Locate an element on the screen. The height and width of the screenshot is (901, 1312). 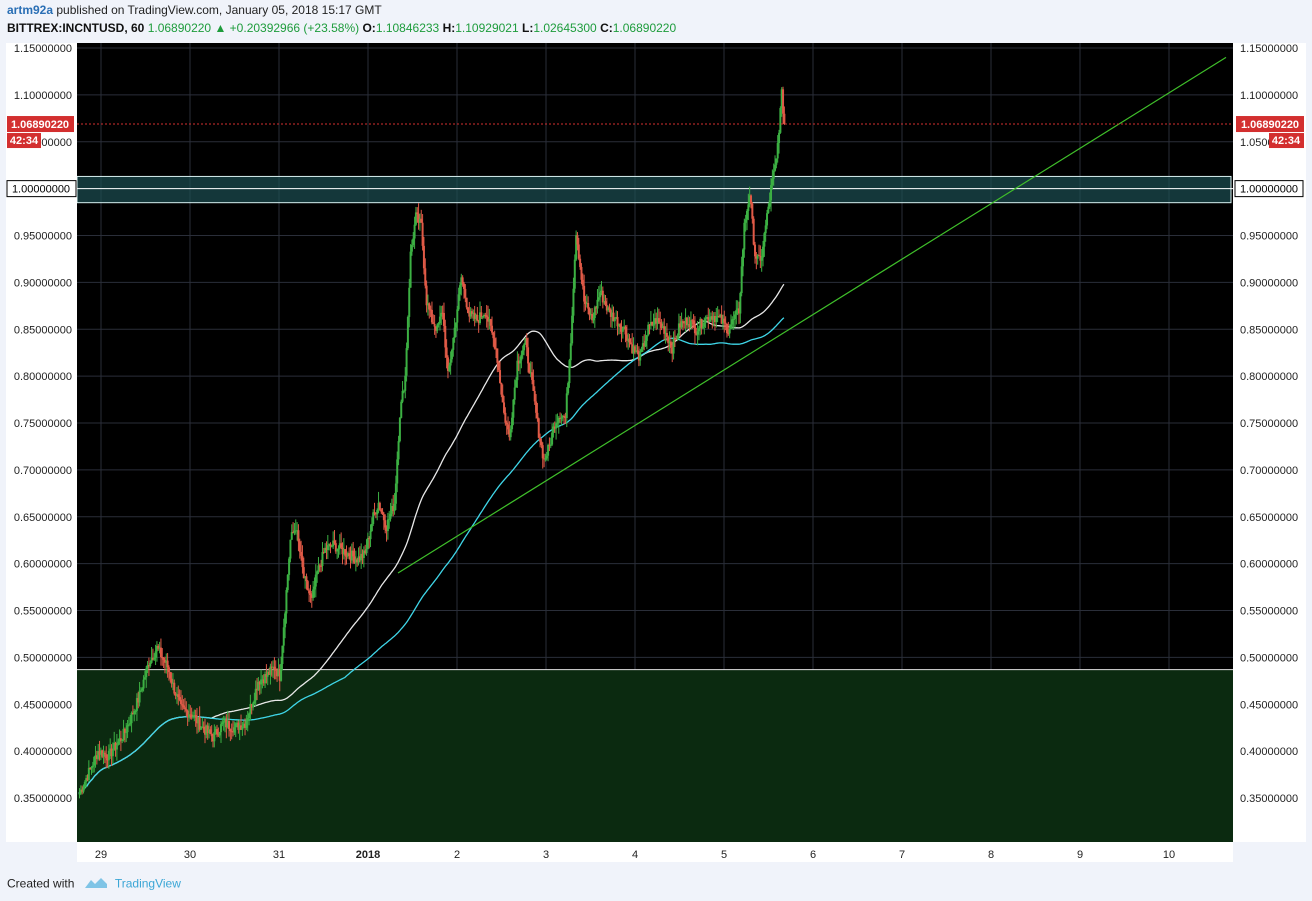
y-tick-left: 0.55000000 is located at coordinates (43, 612).